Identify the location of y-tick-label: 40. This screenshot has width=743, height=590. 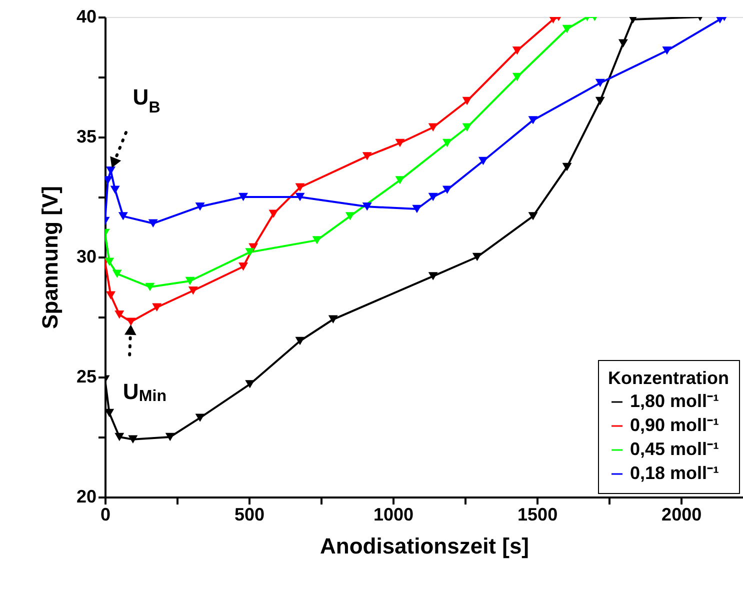
(86, 16).